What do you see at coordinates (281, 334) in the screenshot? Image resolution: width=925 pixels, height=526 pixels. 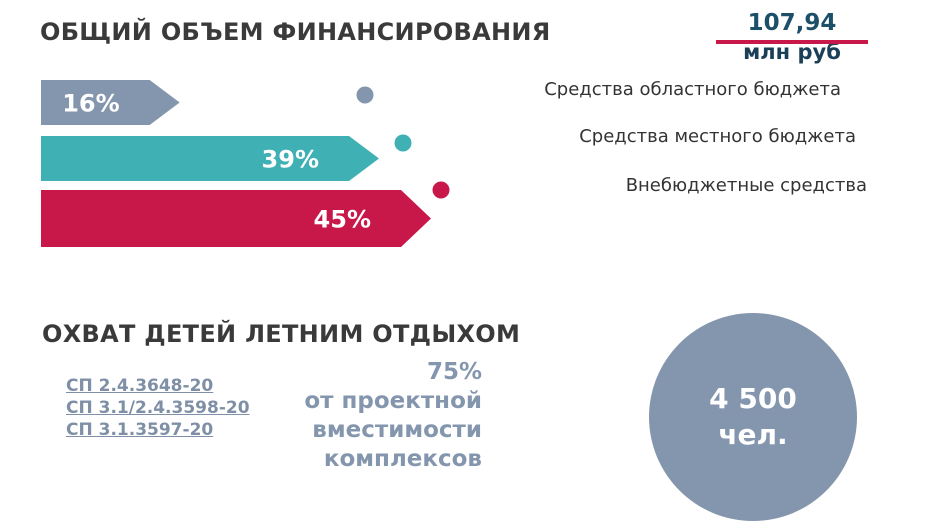 I see `coverage-title: ОХВАТ ДЕТЕЙ ЛЕТНИМ ОТДЫХОМ` at bounding box center [281, 334].